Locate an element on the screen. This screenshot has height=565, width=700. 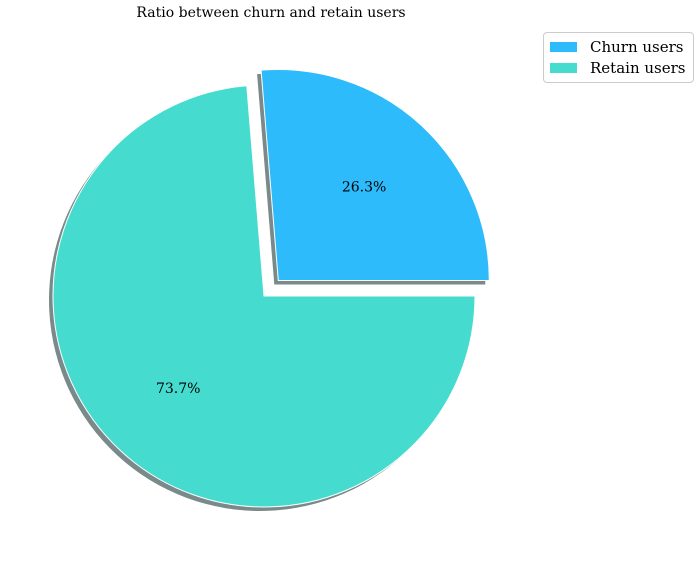
legend-label-churn: Churn users is located at coordinates (637, 46).